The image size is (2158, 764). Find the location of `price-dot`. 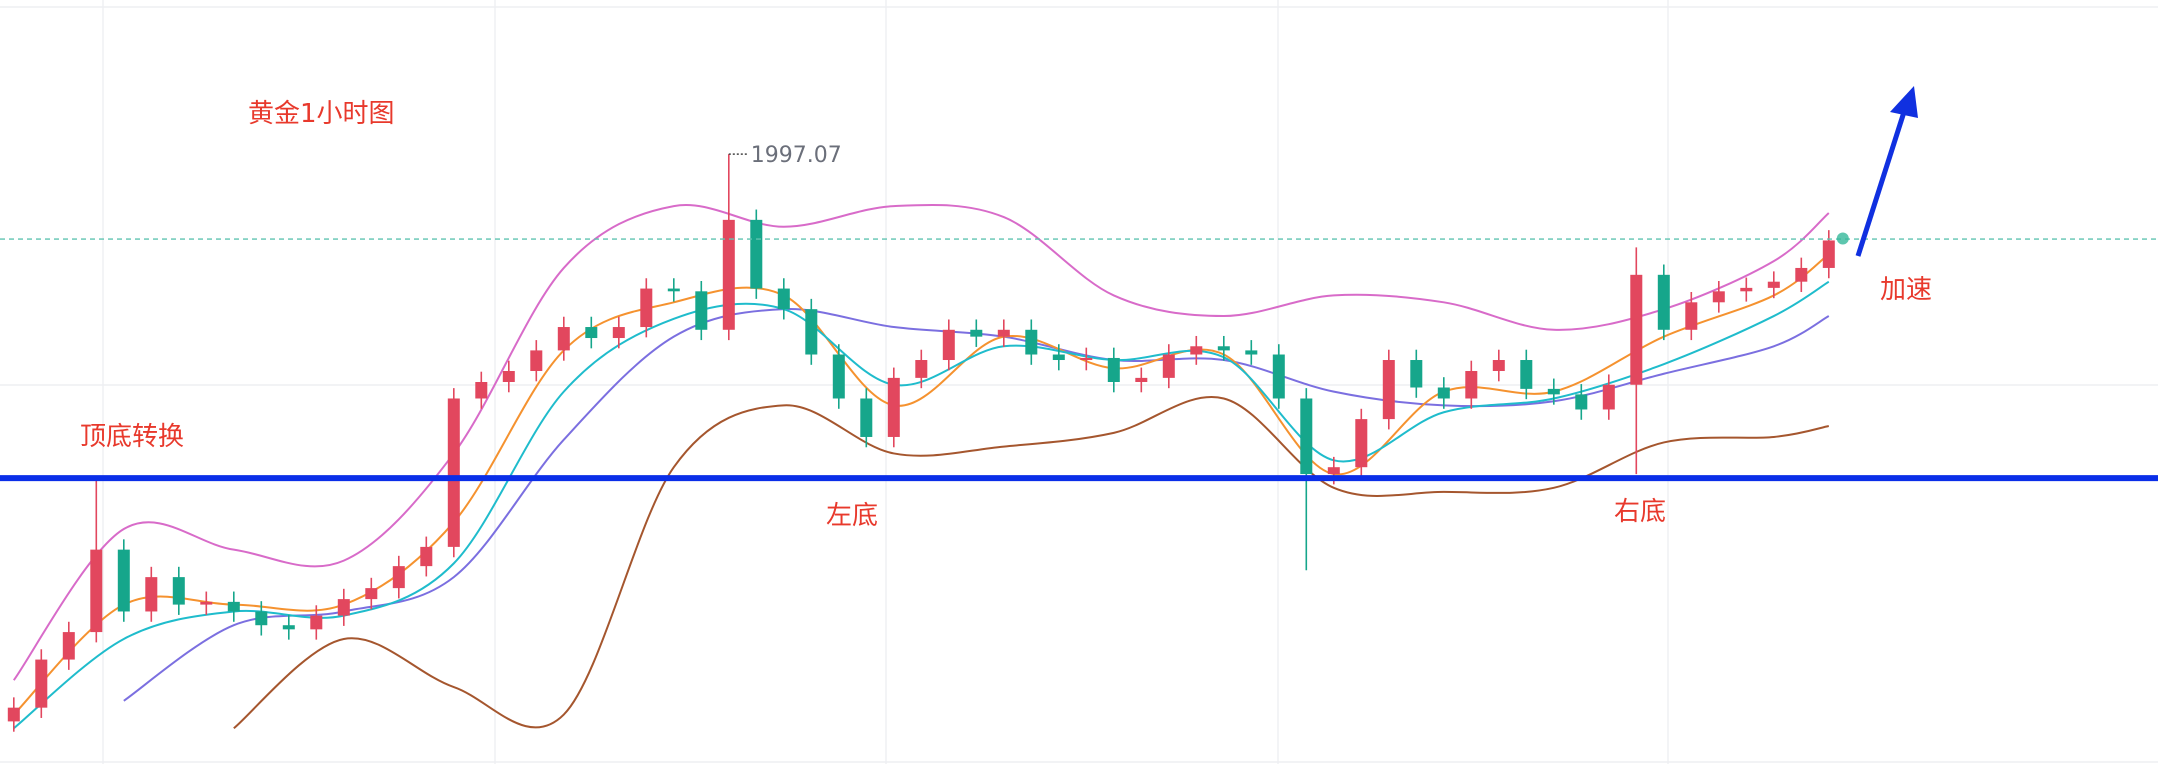

price-dot is located at coordinates (1842, 238).